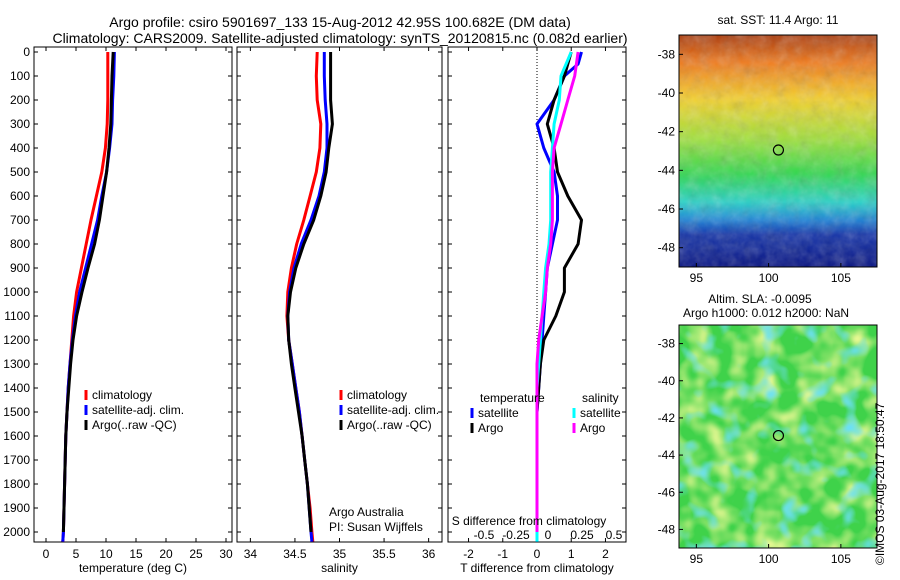 The height and width of the screenshot is (580, 900). I want to click on top-axis-tick-label: -0.5, so click(484, 535).